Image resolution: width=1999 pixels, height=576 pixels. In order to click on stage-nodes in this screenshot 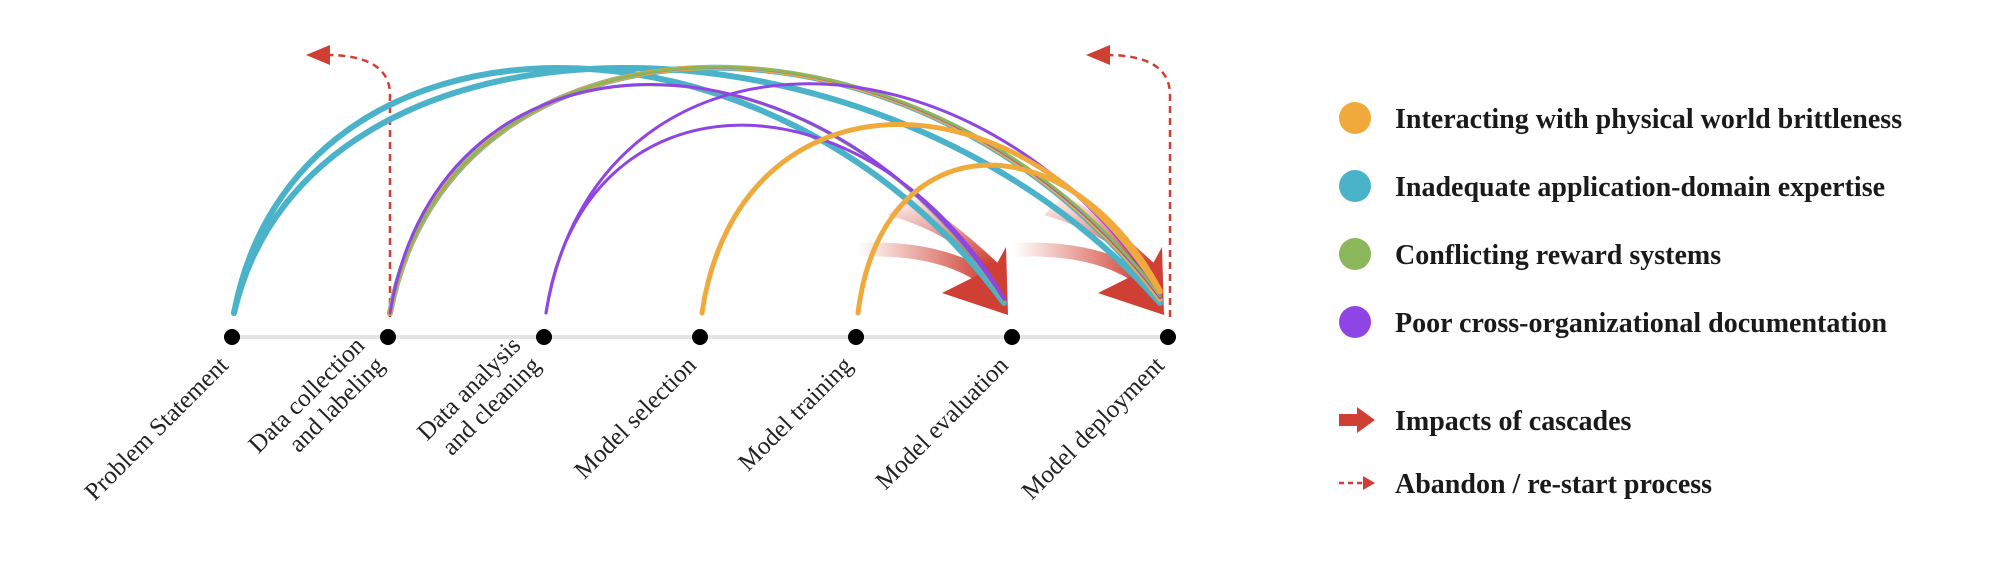, I will do `click(700, 337)`.